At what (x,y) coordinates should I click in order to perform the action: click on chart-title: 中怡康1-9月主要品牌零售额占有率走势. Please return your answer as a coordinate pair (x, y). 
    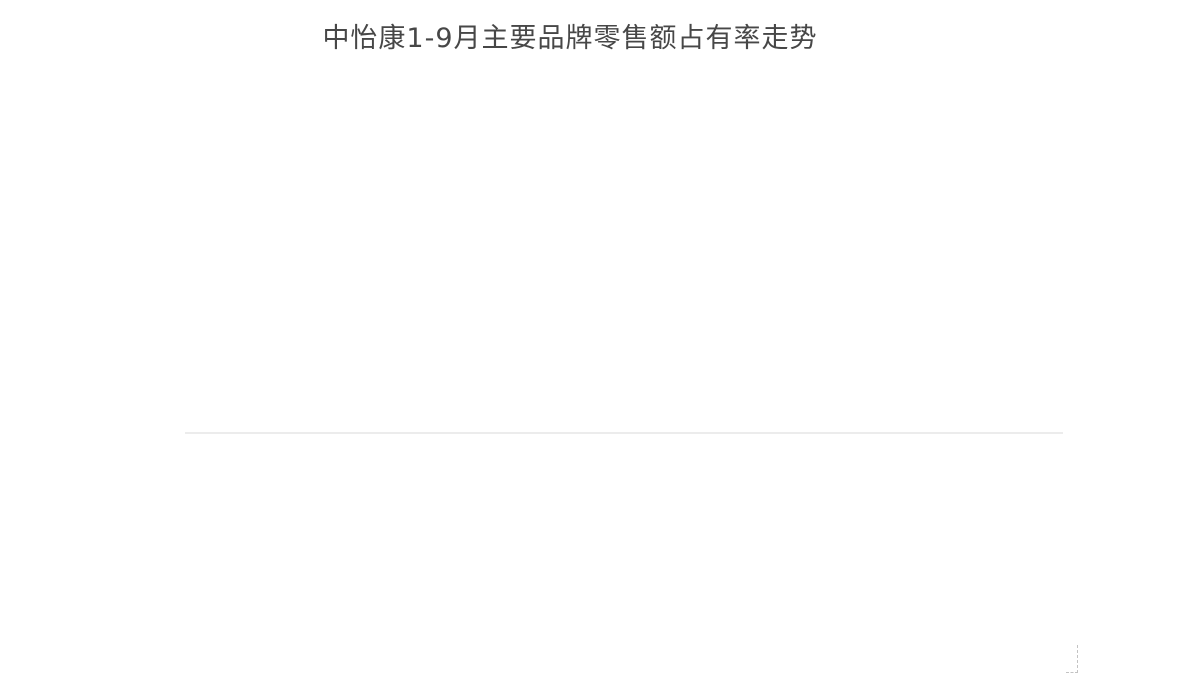
    Looking at the image, I should click on (570, 38).